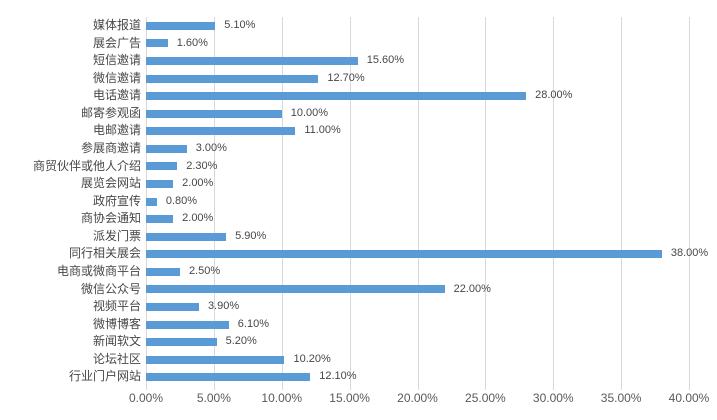  What do you see at coordinates (110, 183) in the screenshot?
I see `category-label: 展览会网站` at bounding box center [110, 183].